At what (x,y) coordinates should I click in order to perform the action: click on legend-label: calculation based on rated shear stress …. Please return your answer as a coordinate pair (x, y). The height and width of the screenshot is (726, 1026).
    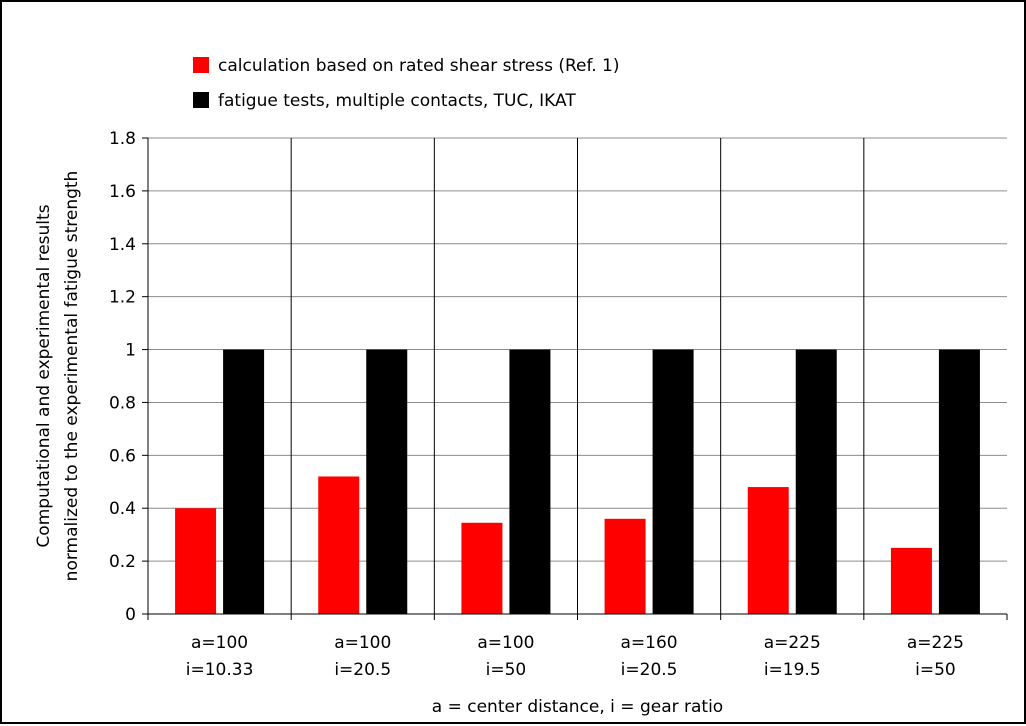
    Looking at the image, I should click on (419, 66).